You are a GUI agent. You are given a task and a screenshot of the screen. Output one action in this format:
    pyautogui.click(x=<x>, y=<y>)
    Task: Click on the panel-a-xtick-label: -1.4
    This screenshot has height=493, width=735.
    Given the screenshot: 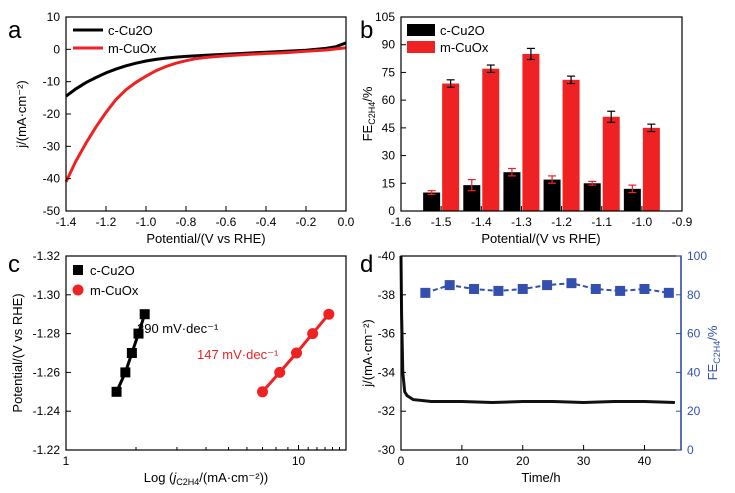 What is the action you would take?
    pyautogui.click(x=66, y=222)
    